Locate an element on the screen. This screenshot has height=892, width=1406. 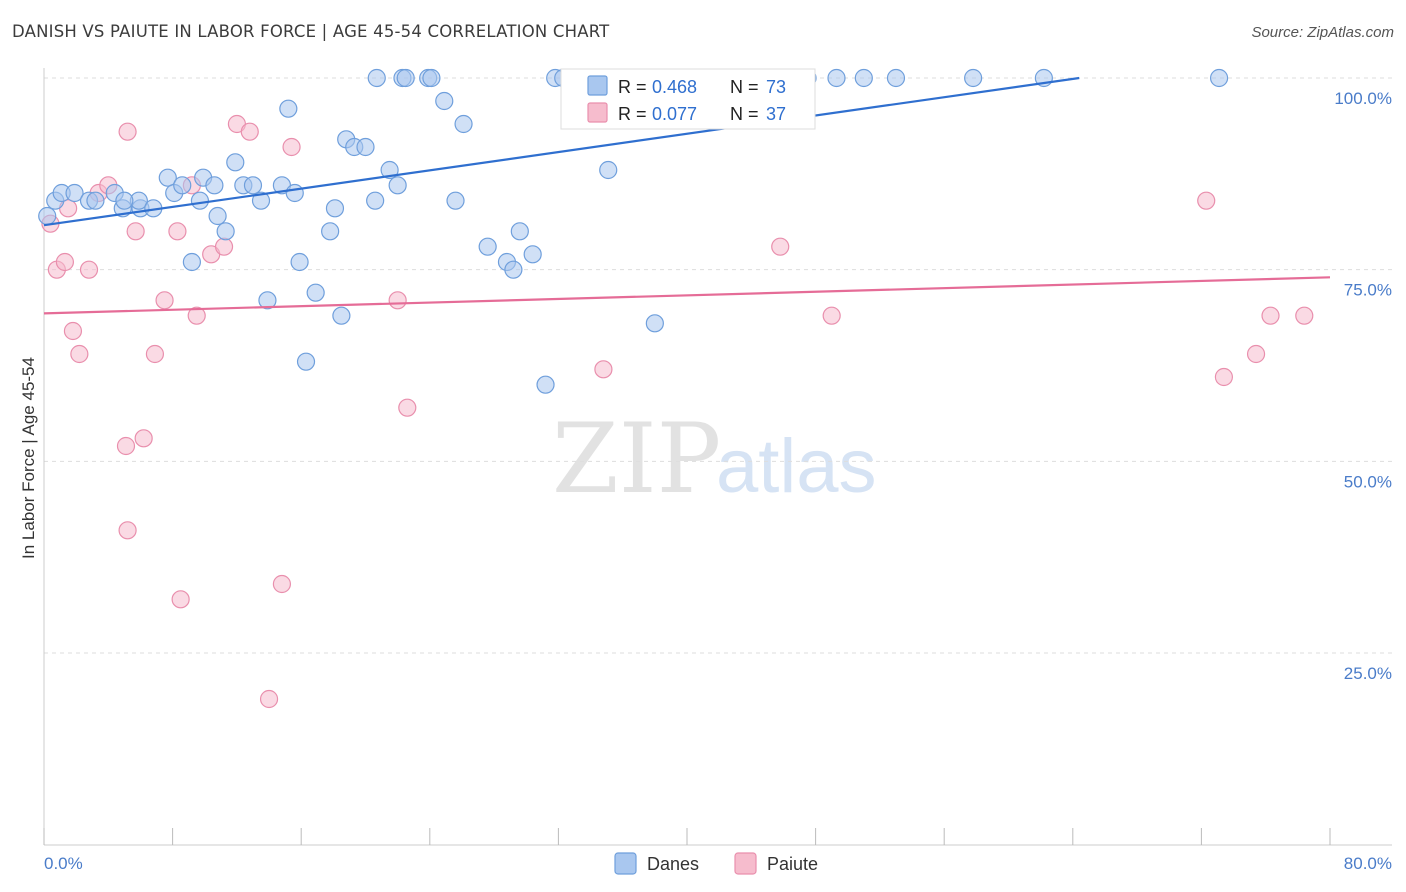
stats-swatch-paiute is located at coordinates (597, 112).